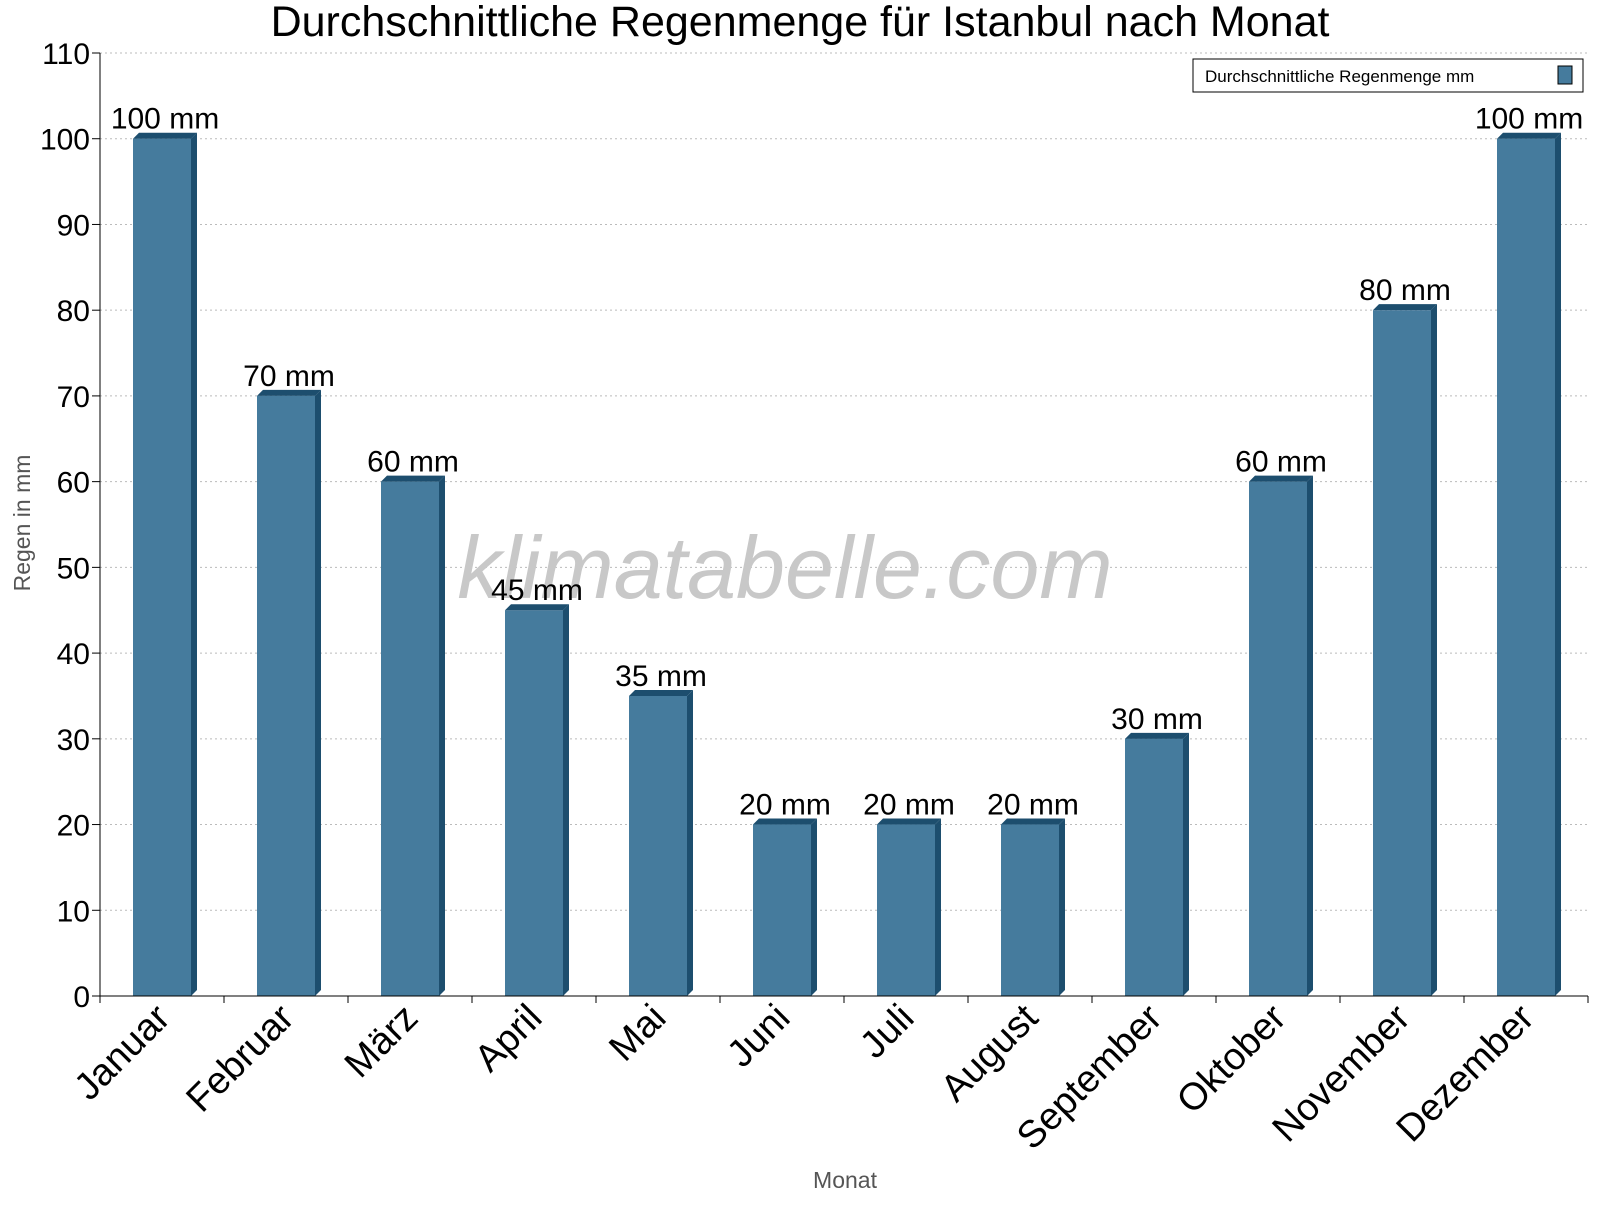 The width and height of the screenshot is (1600, 1205). I want to click on x-tick-label: Juli, so click(887, 1032).